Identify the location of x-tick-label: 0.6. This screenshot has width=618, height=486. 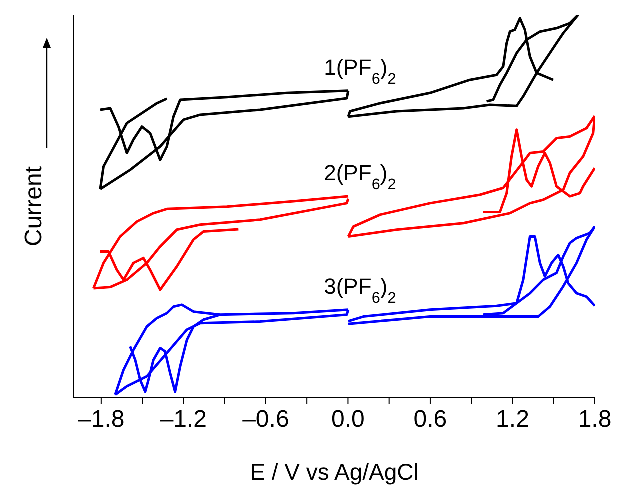
(431, 420).